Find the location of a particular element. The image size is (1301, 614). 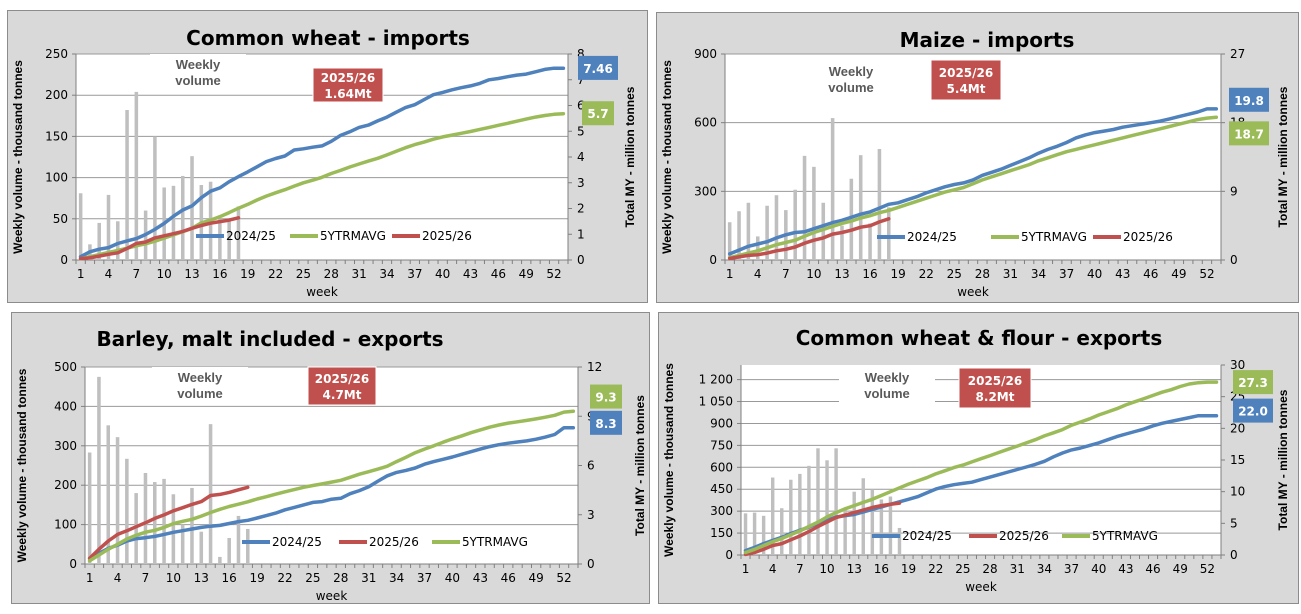

y2-tick-label: 27 is located at coordinates (1237, 54).